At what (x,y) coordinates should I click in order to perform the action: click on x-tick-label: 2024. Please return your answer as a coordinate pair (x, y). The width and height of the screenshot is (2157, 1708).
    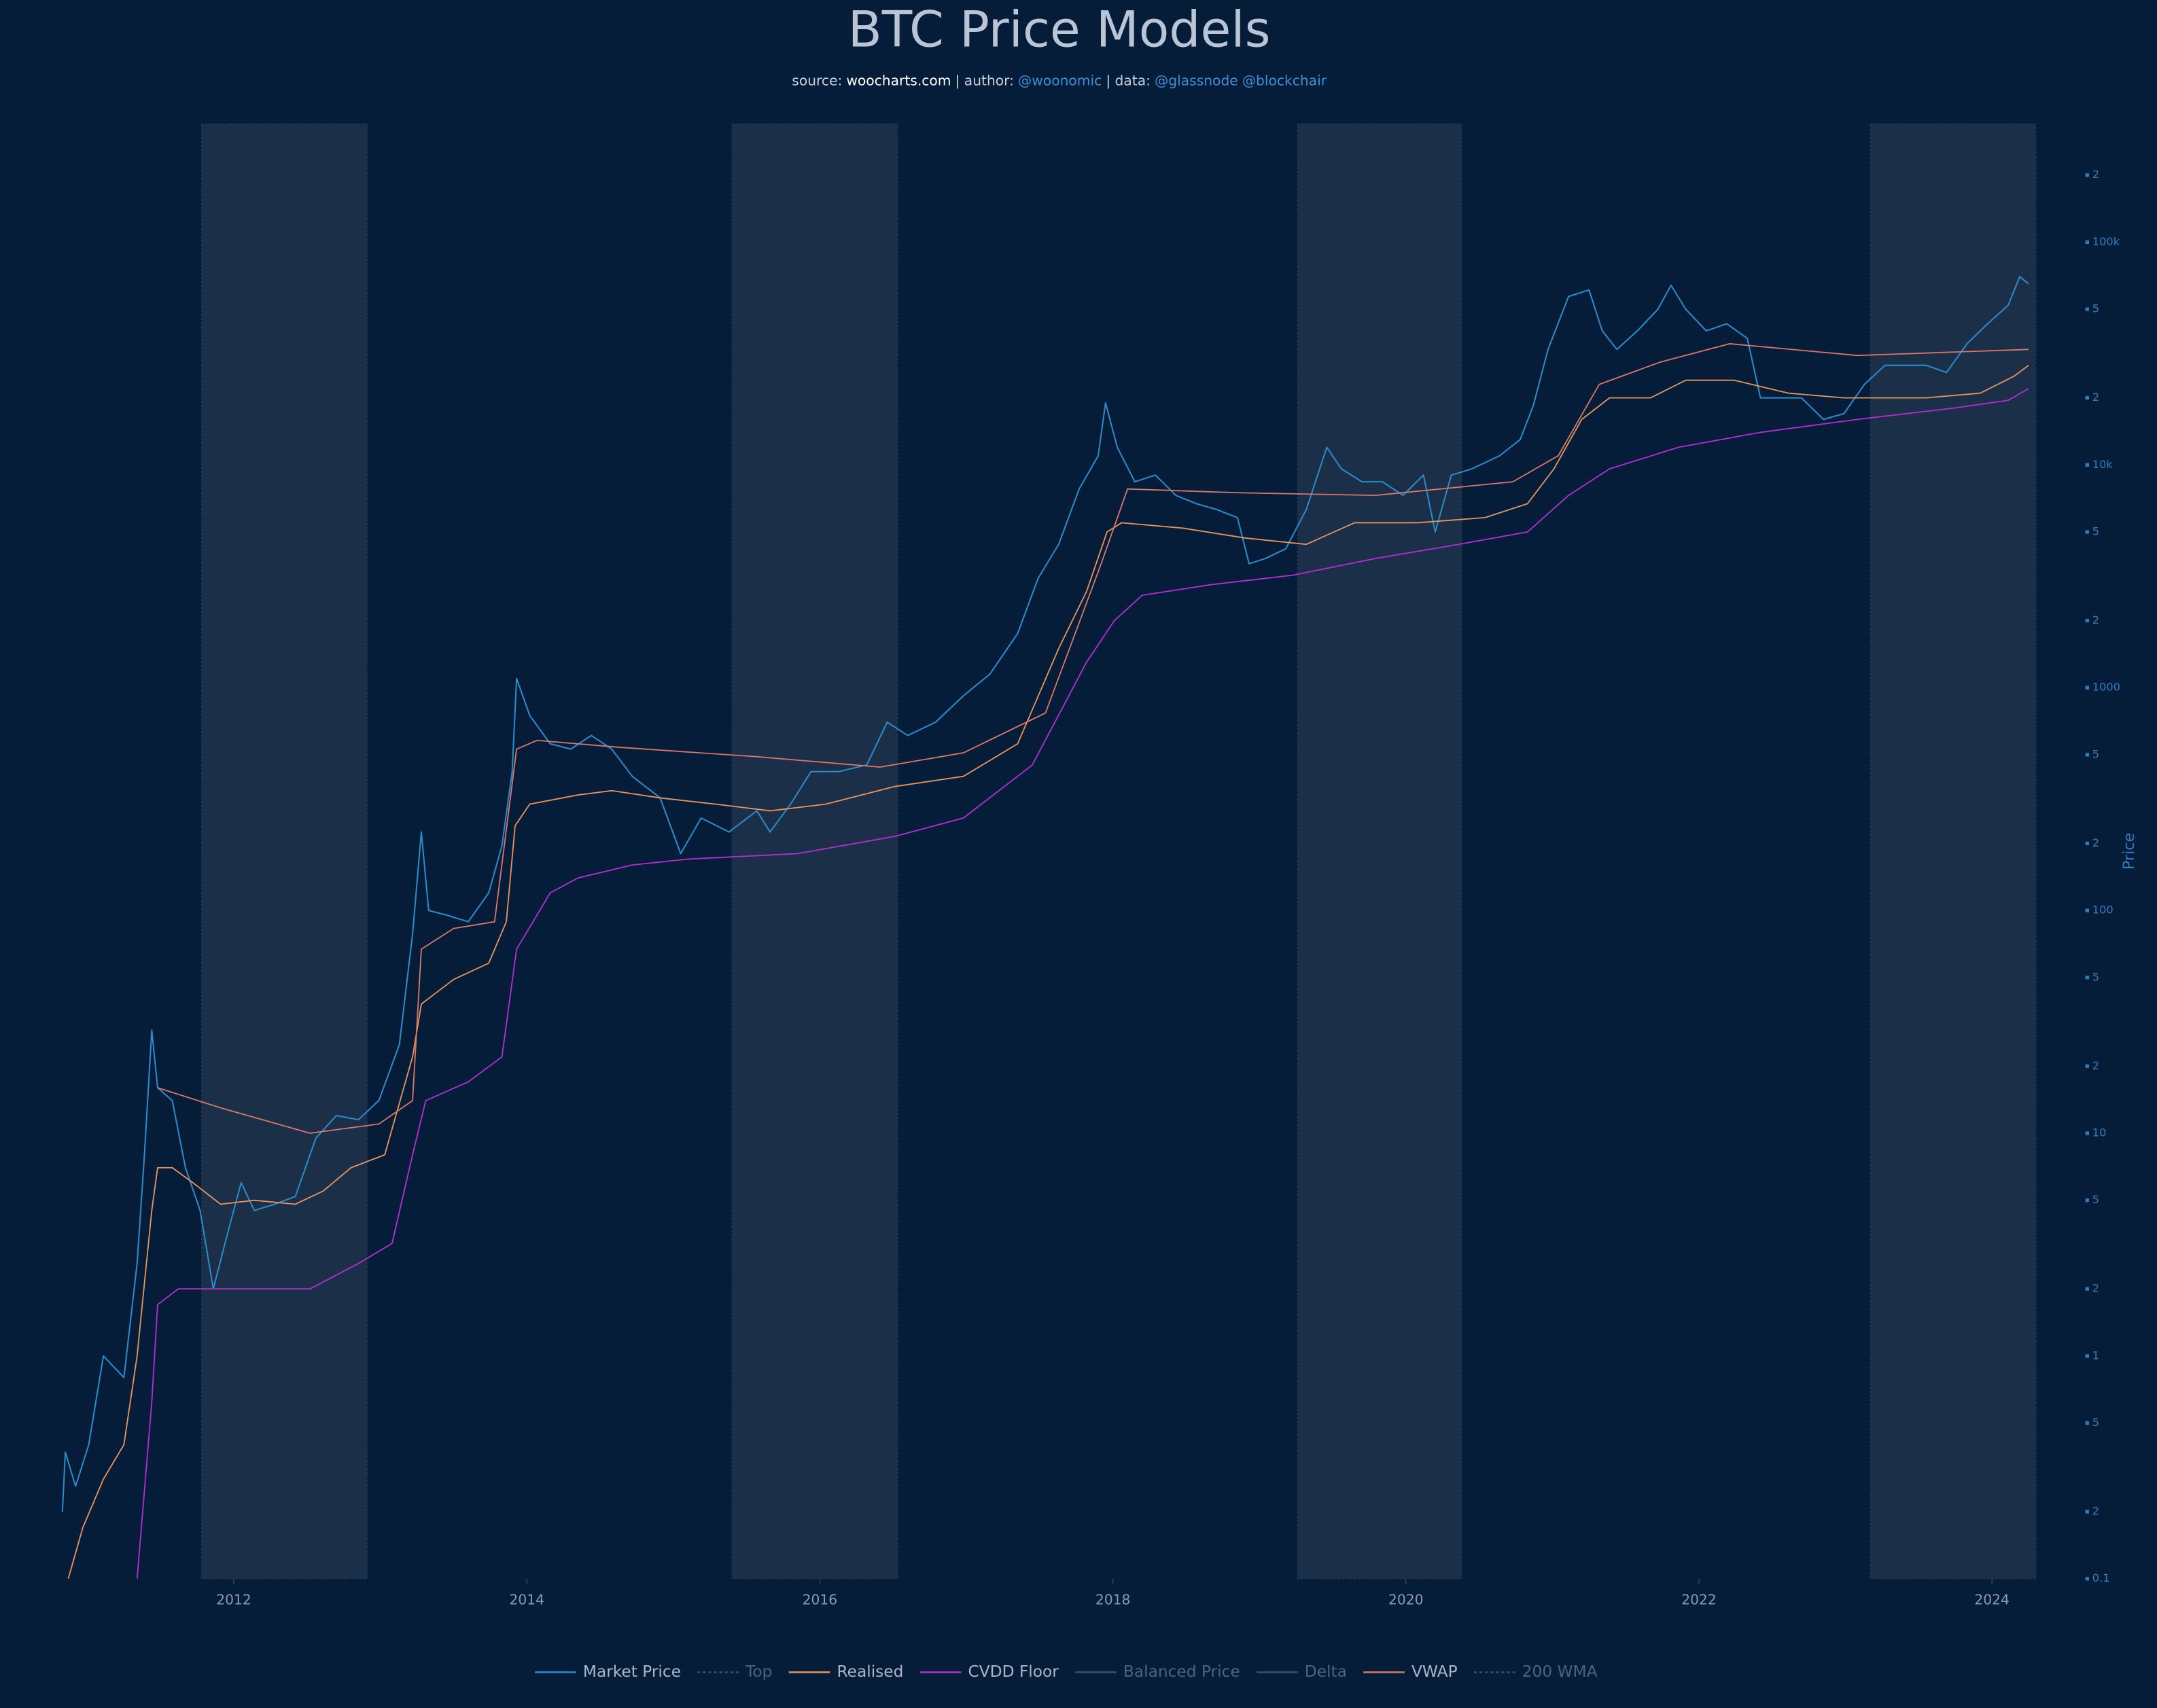
    Looking at the image, I should click on (1992, 1600).